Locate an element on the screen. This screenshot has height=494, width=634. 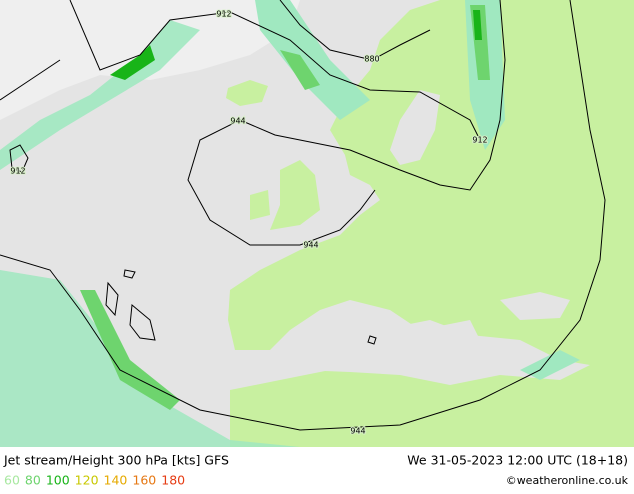
valid-time: We 31-05-2023 12:00 UTC (18+18) is located at coordinates (517, 460).